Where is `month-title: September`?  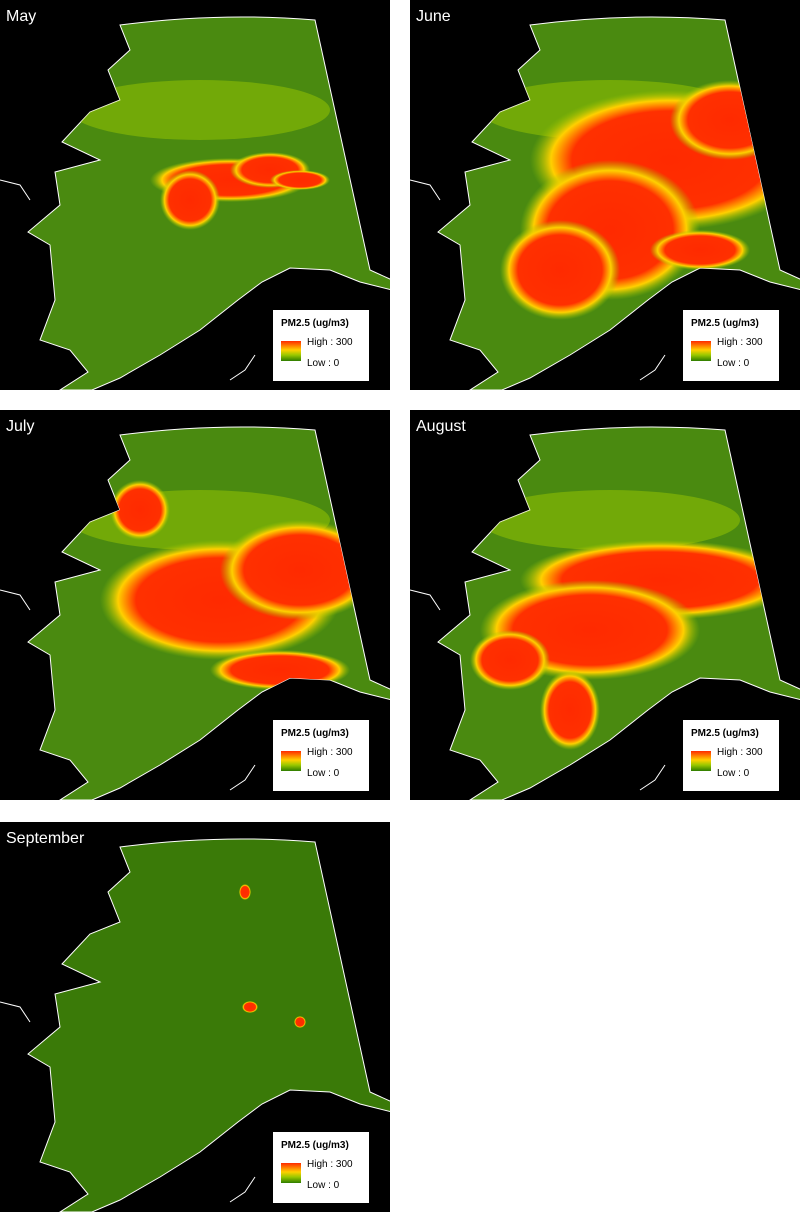
month-title: September is located at coordinates (45, 838).